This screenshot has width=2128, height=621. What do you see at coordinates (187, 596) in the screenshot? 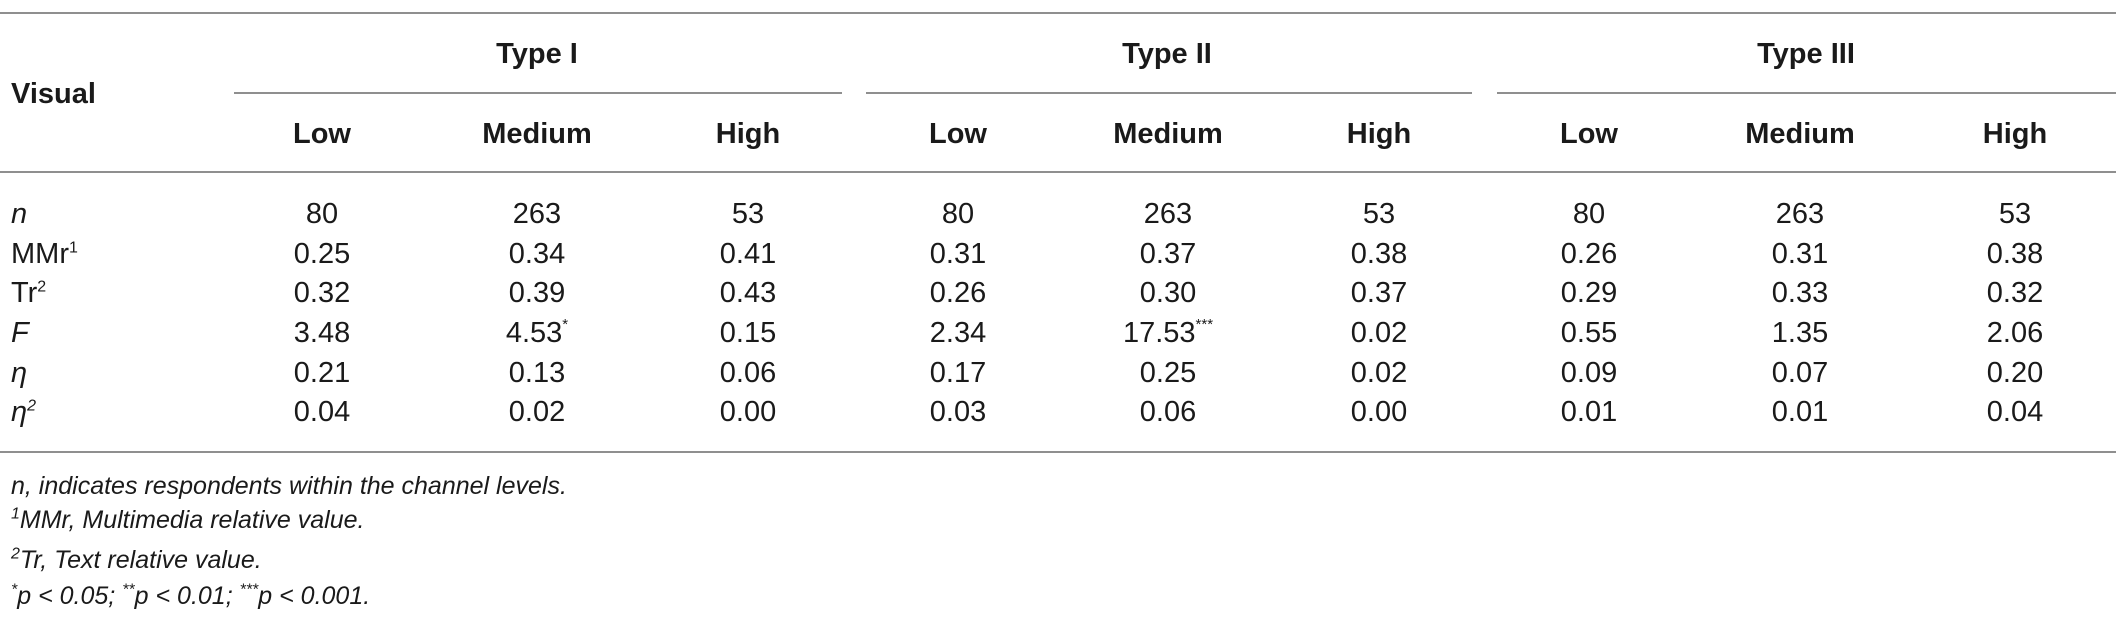
I see `sig-text-2: p < 0.01;` at bounding box center [187, 596].